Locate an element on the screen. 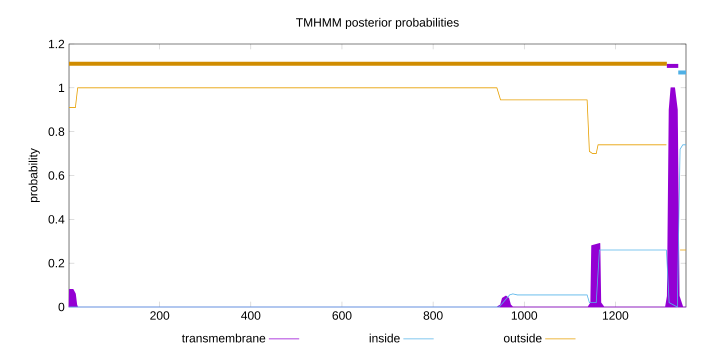  y-tick-label: 1.2 is located at coordinates (56, 44).